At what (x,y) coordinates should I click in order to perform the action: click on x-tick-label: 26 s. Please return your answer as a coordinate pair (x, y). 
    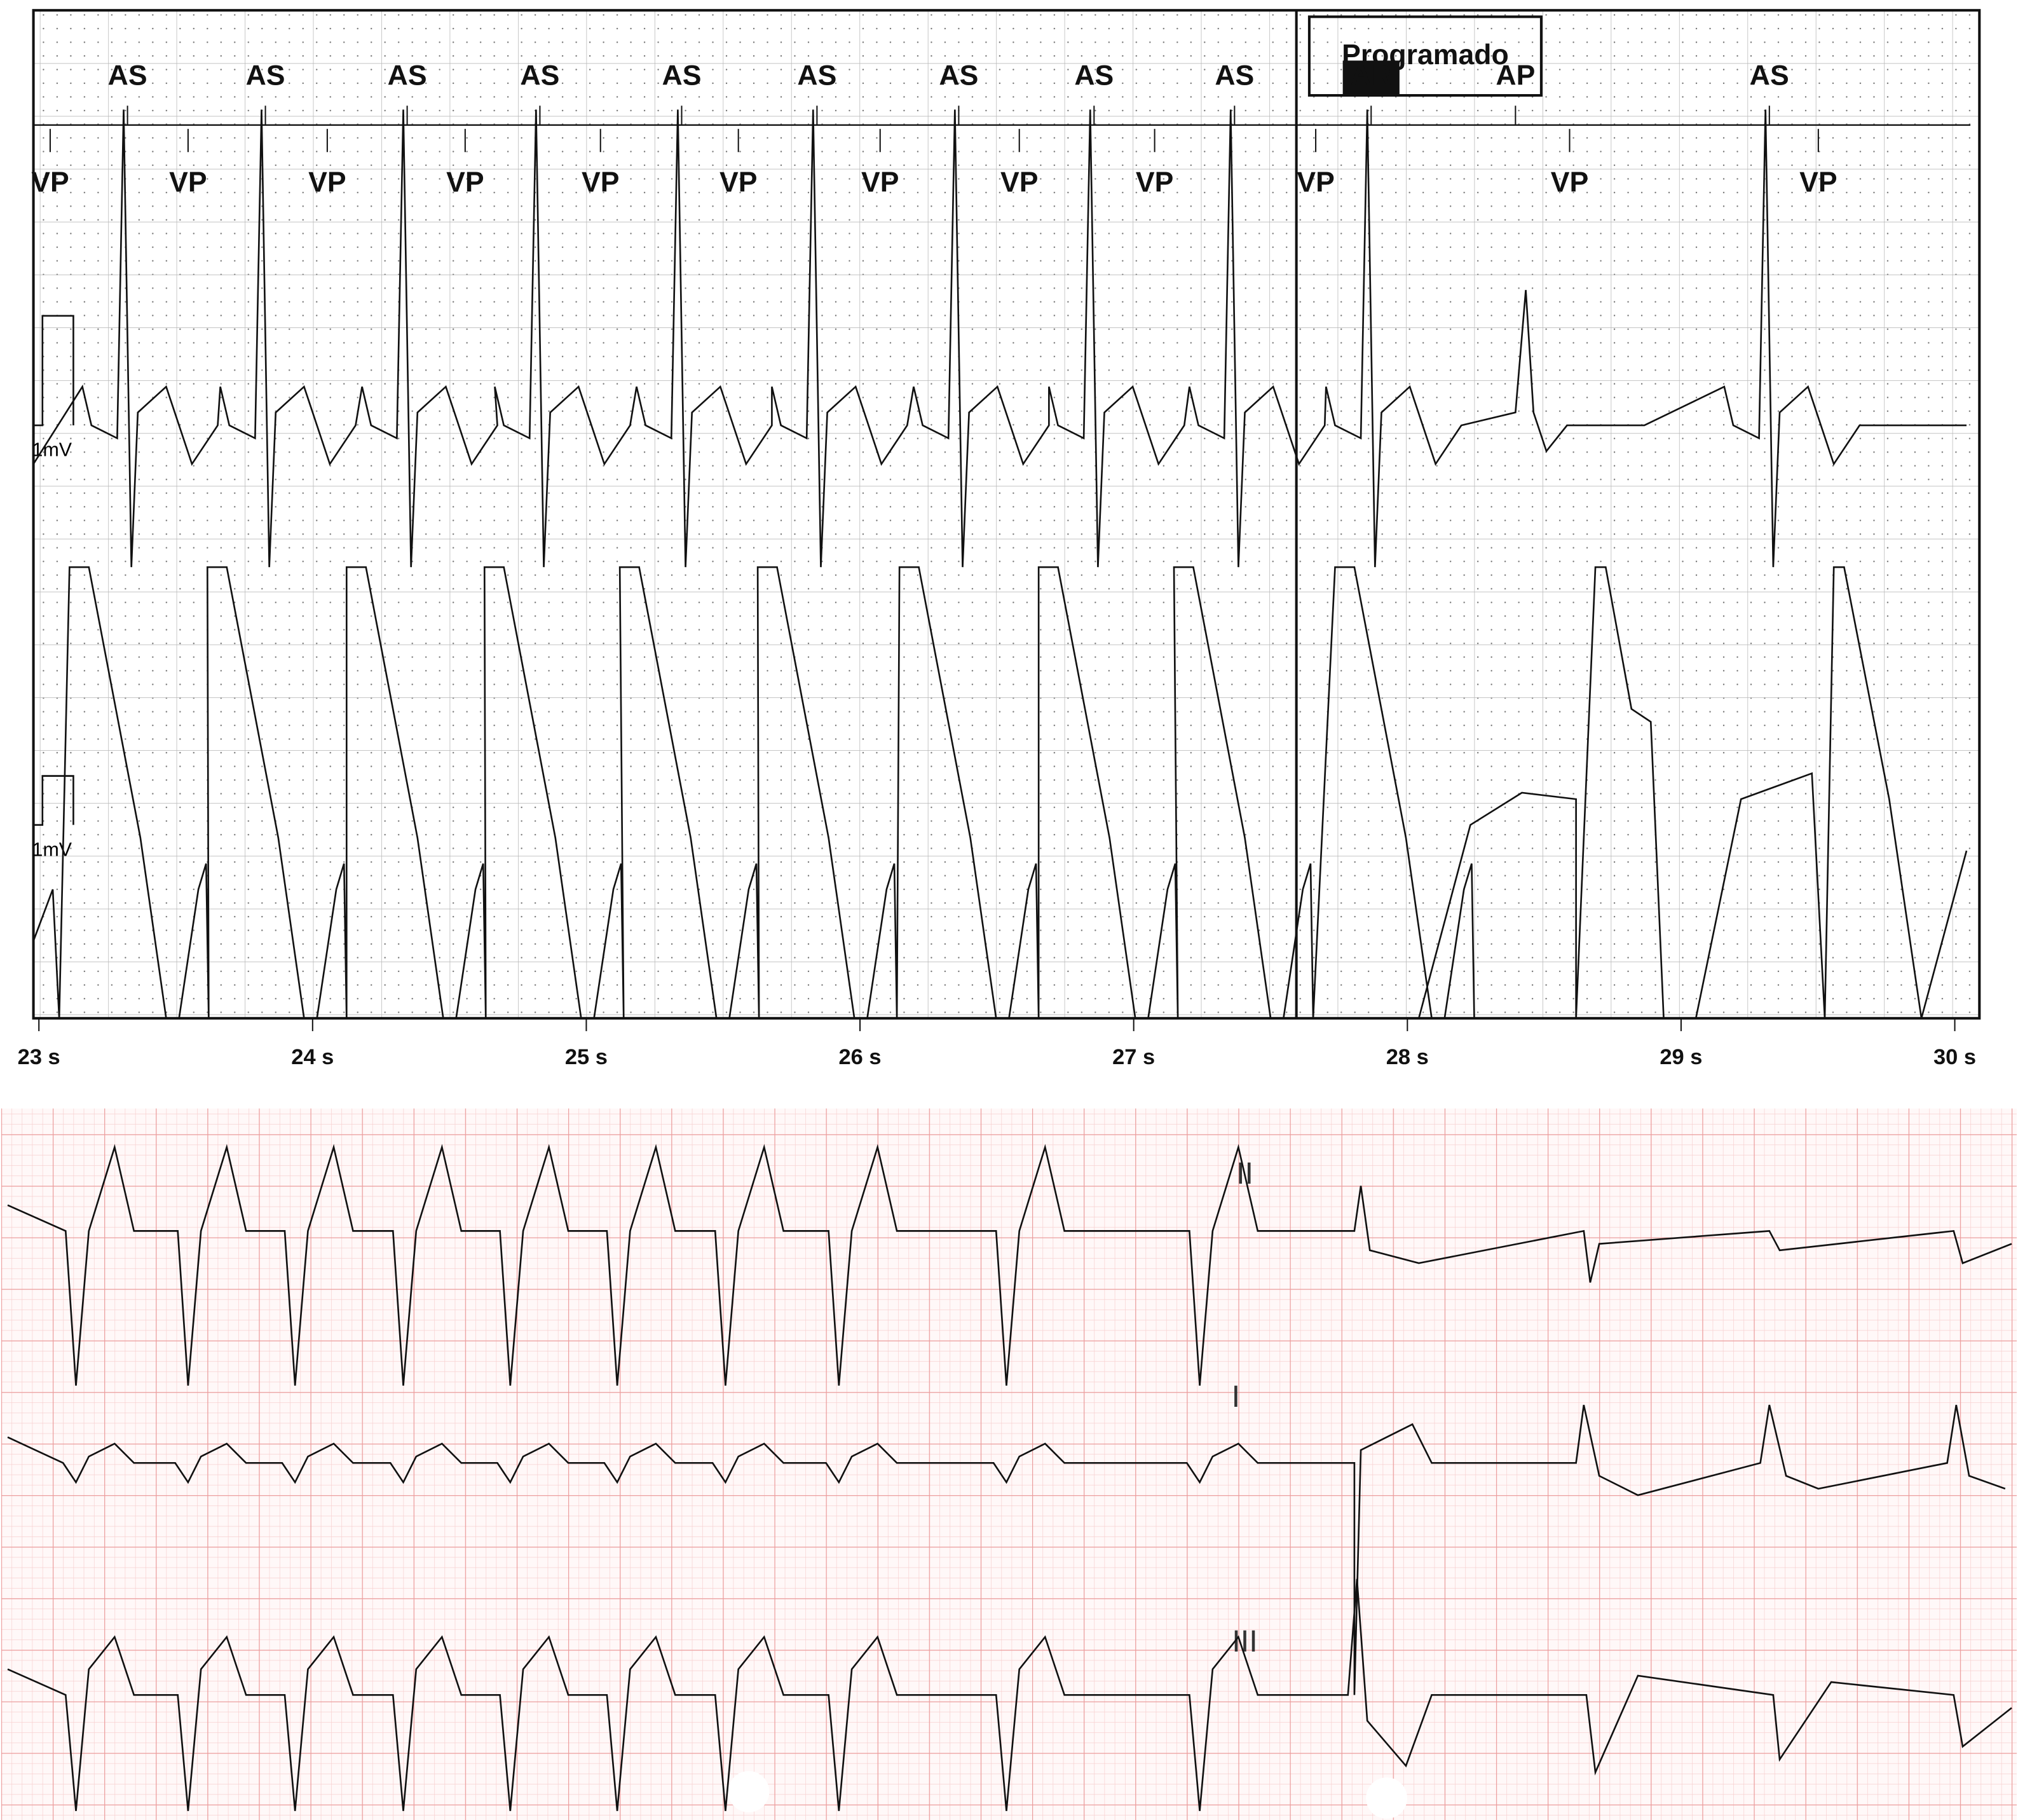
    Looking at the image, I should click on (860, 1057).